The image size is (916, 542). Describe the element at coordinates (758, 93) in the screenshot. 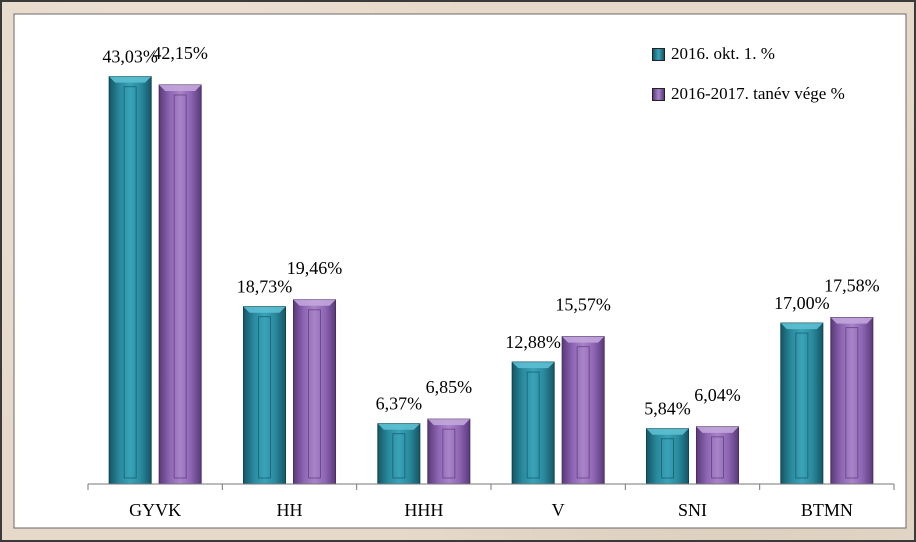

I see `legend-label-series-2: 2016-2017. tanév vége %` at that location.